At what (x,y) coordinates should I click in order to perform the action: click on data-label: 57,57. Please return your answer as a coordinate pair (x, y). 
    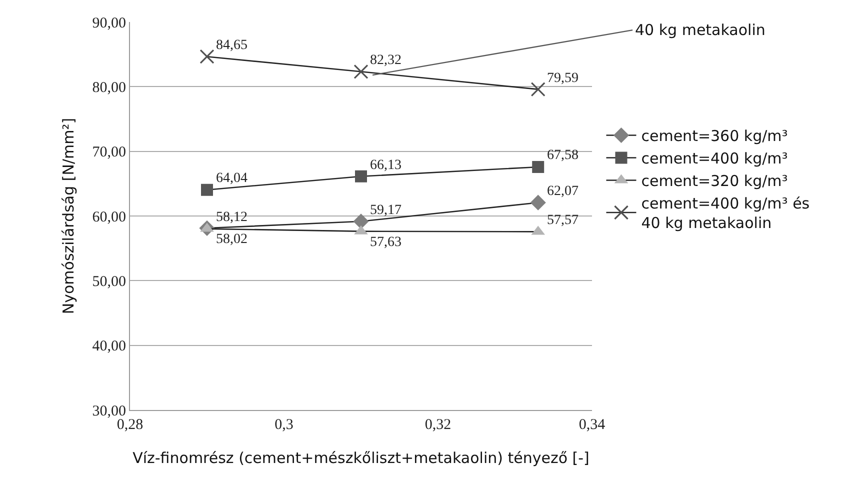
    Looking at the image, I should click on (562, 220).